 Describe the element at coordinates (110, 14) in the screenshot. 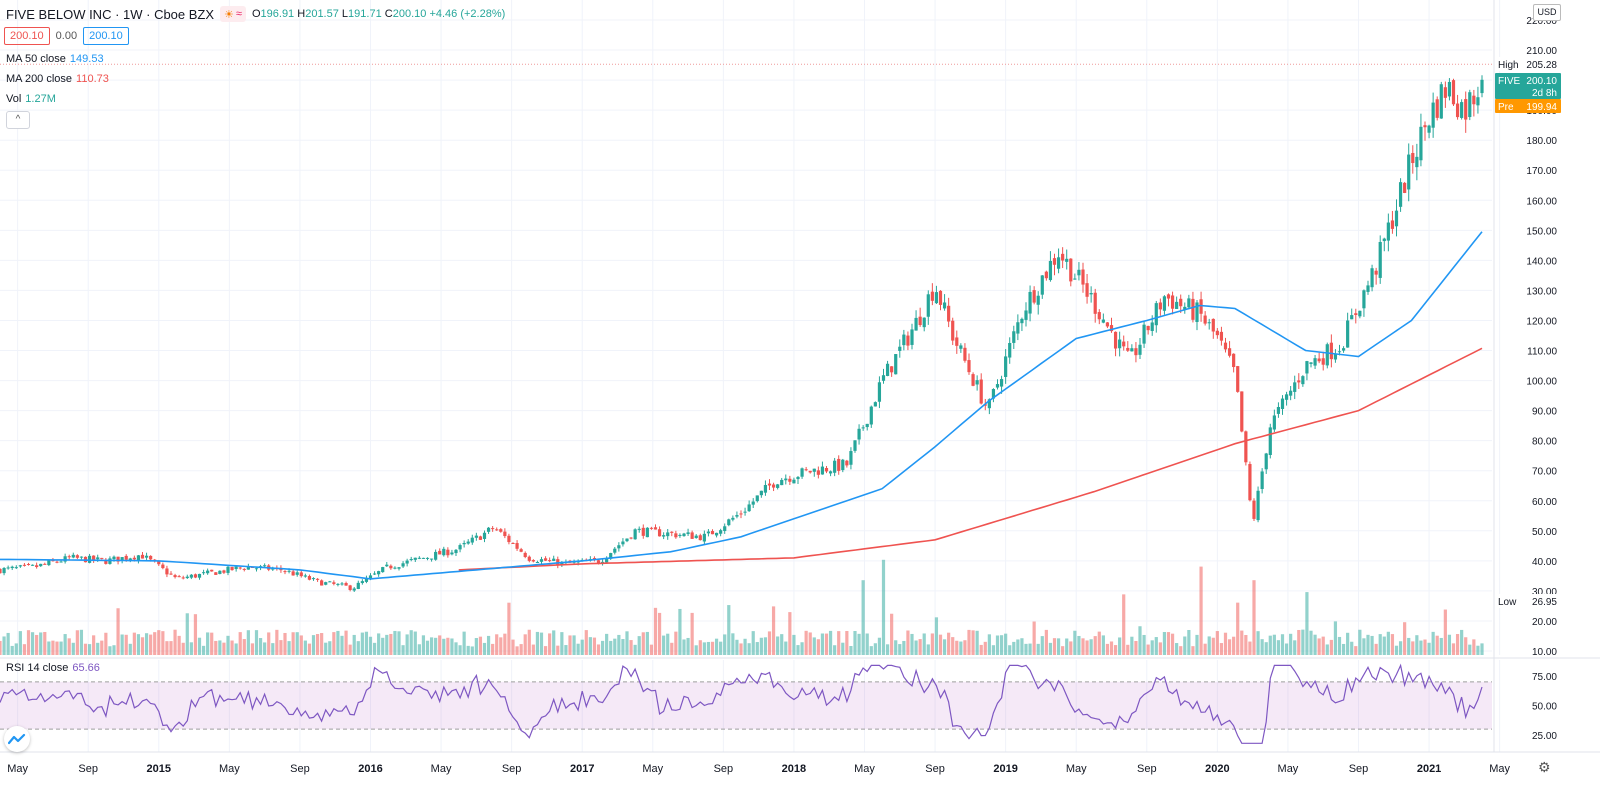

I see `symbol-title: FIVE BELOW INC · 1W · Cboe BZX` at that location.